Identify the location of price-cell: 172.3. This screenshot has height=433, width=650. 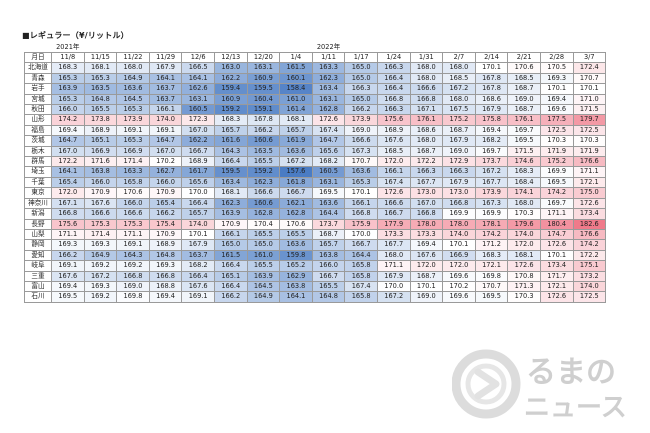
(198, 120).